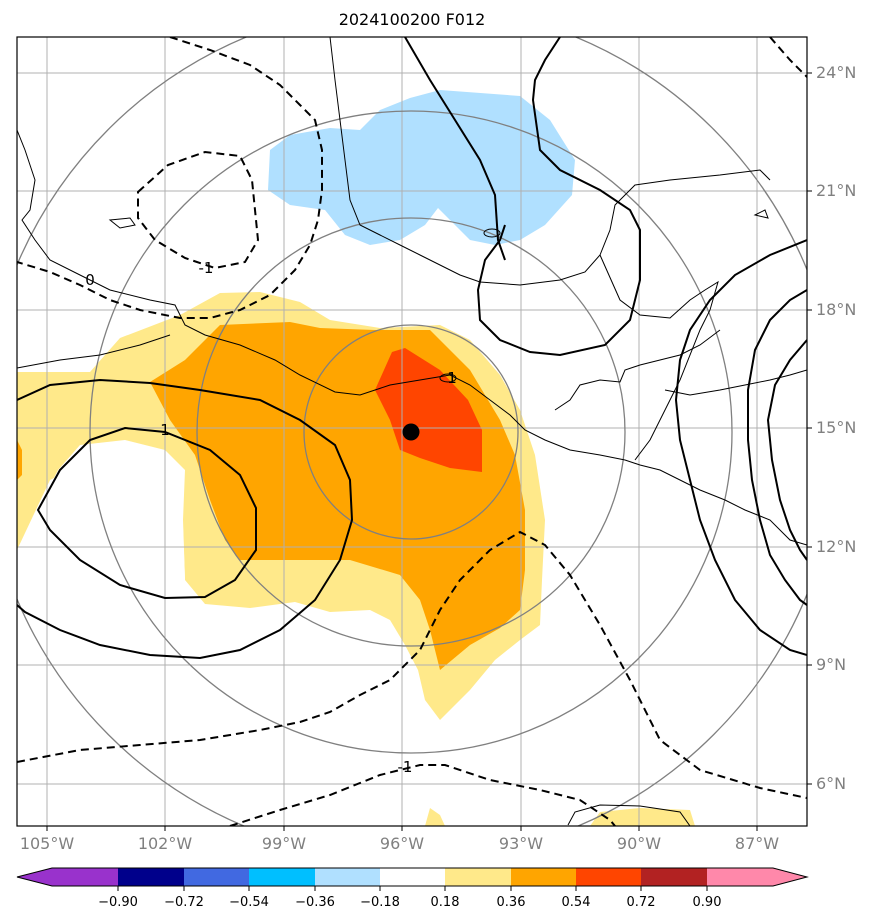 The width and height of the screenshot is (878, 924). Describe the element at coordinates (380, 902) in the screenshot. I see `colorbar-tick-label: −0.18` at that location.